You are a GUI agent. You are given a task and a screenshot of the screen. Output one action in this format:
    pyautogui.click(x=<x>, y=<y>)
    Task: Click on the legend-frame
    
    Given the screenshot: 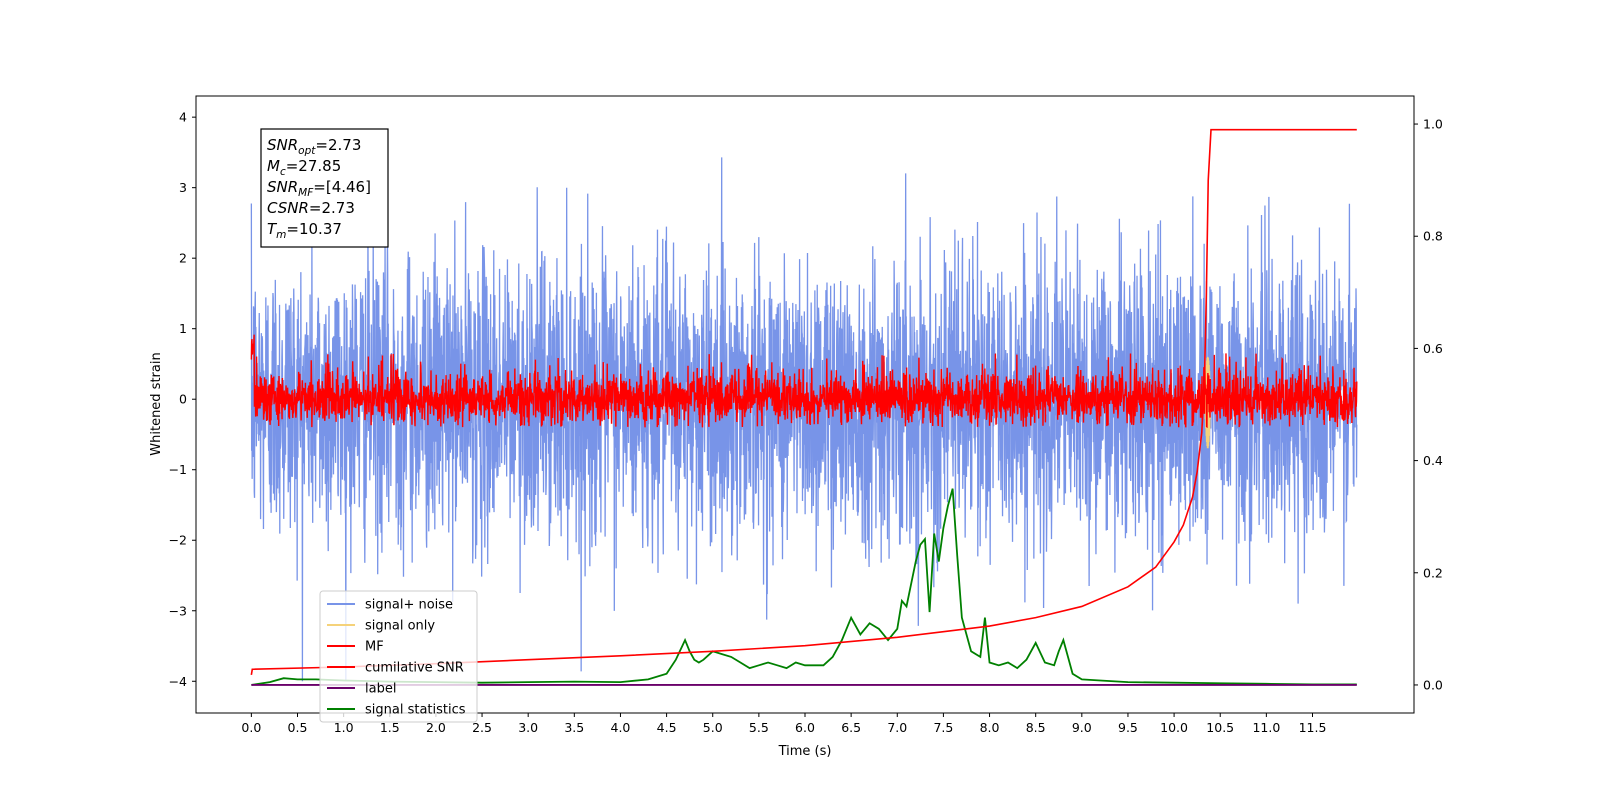 What is the action you would take?
    pyautogui.click(x=398, y=656)
    